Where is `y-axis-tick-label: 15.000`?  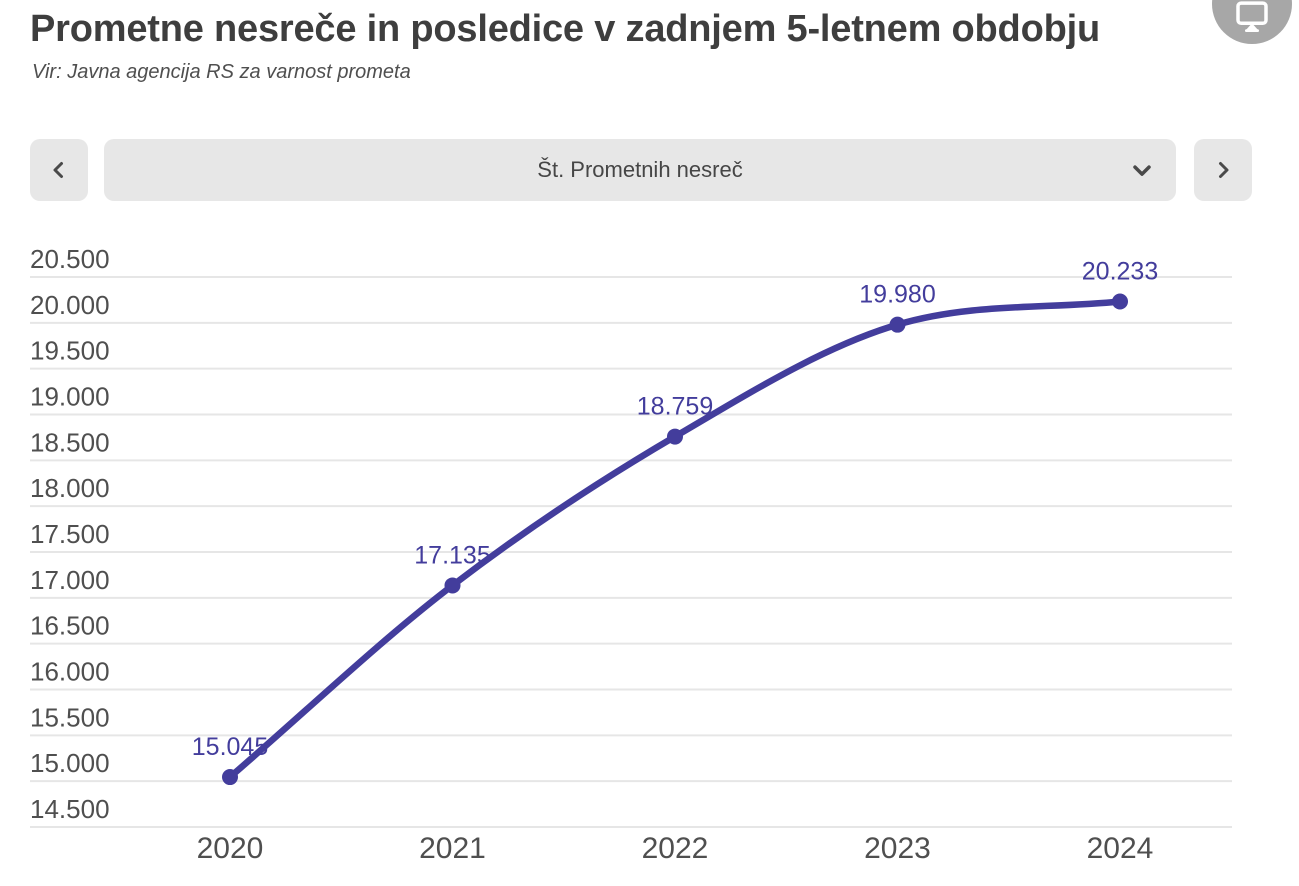 y-axis-tick-label: 15.000 is located at coordinates (70, 763).